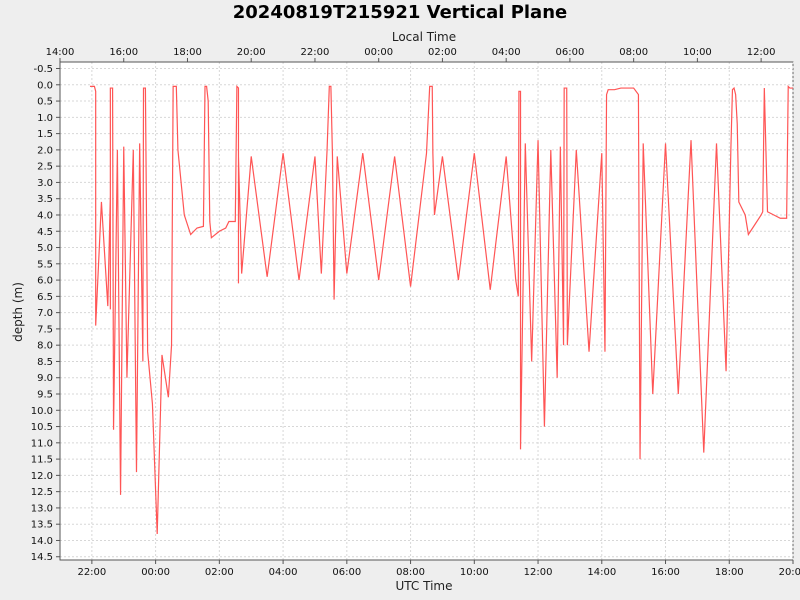  Describe the element at coordinates (697, 52) in the screenshot. I see `top-tick-label: 10:00` at that location.